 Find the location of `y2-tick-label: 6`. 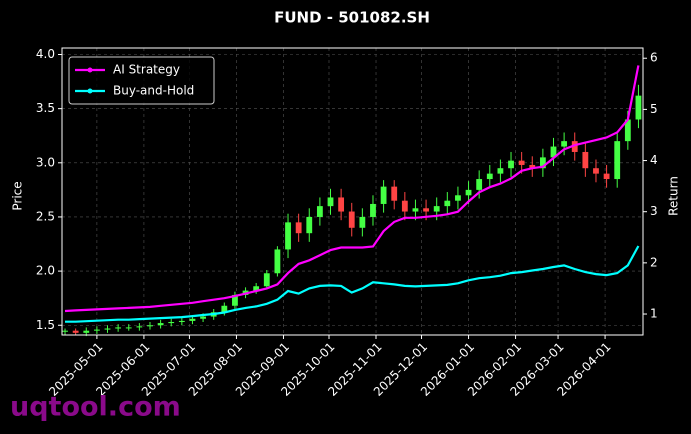

y2-tick-label: 6 is located at coordinates (654, 58).